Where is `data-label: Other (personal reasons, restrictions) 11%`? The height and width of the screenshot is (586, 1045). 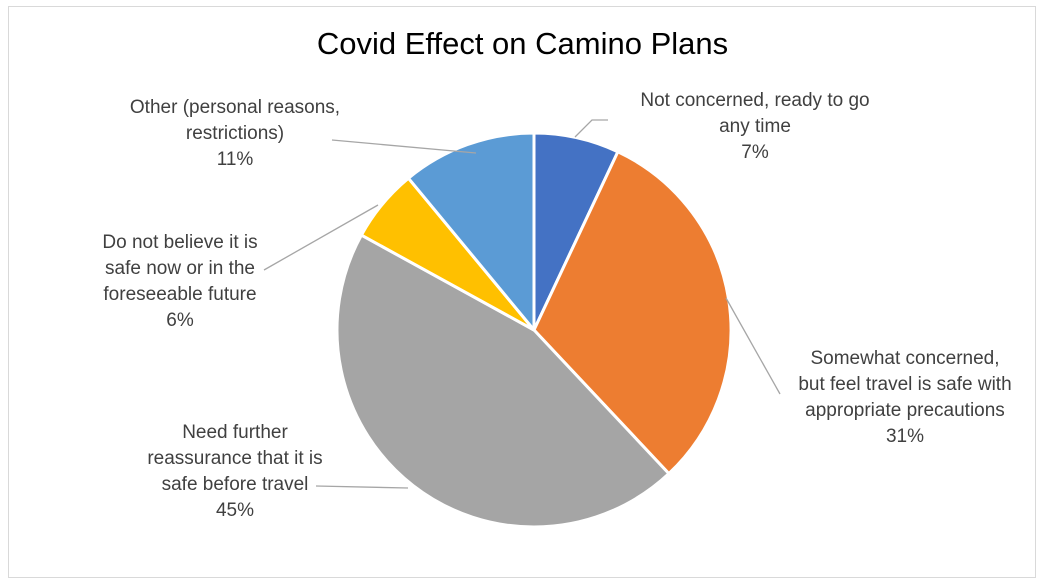
data-label: Other (personal reasons, restrictions) 11% is located at coordinates (235, 134).